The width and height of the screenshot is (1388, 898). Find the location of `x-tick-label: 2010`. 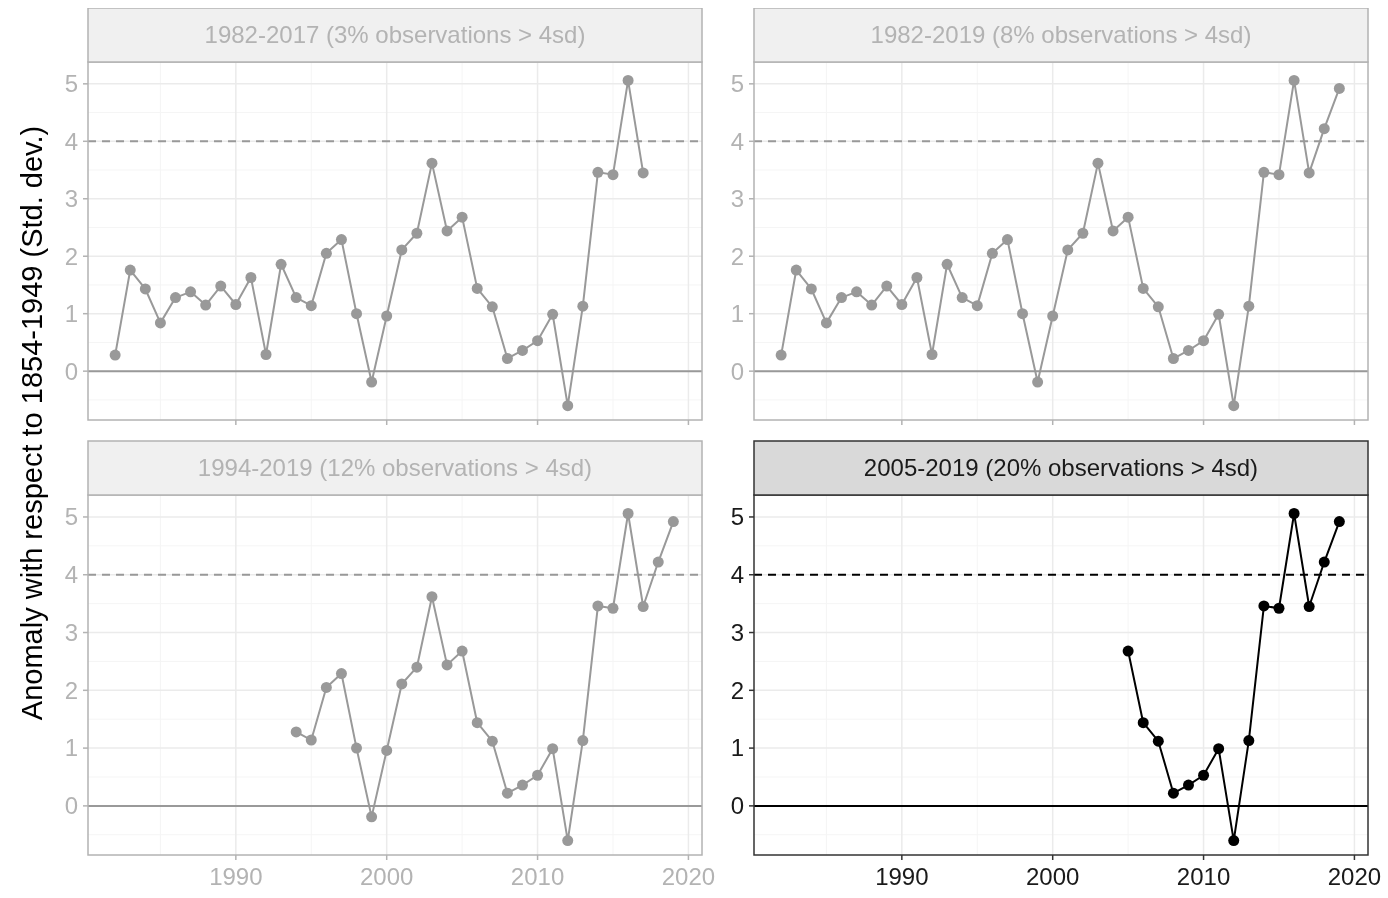

x-tick-label: 2010 is located at coordinates (537, 876).